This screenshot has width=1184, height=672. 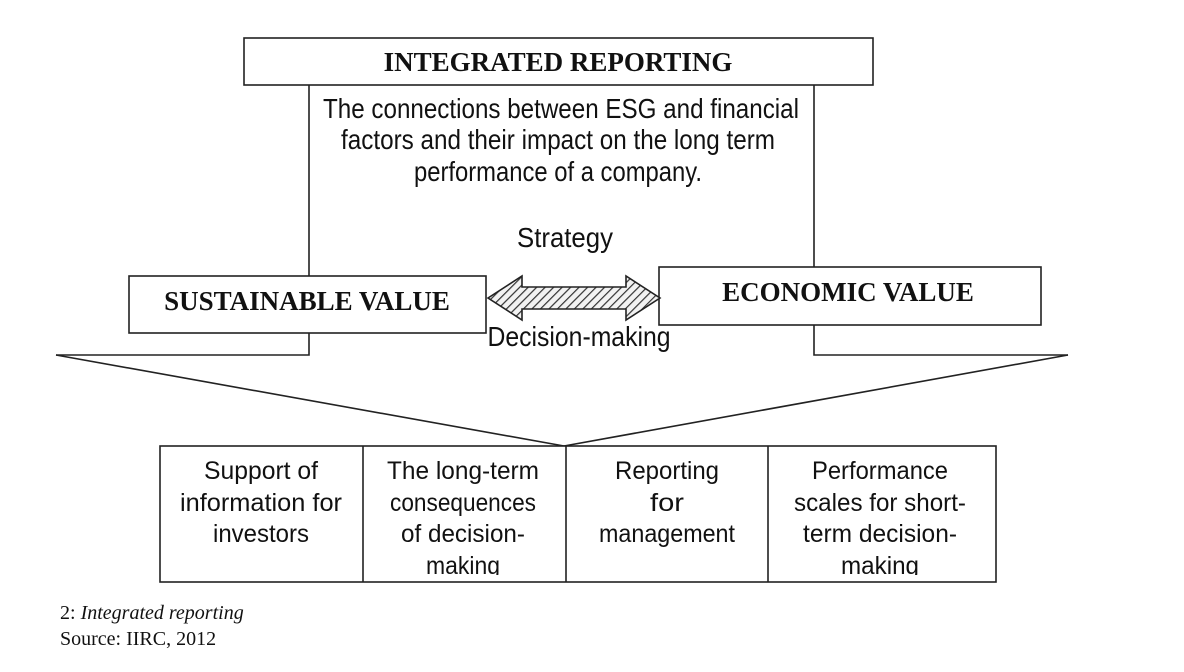 I want to click on caption-number: 2:, so click(x=68, y=613).